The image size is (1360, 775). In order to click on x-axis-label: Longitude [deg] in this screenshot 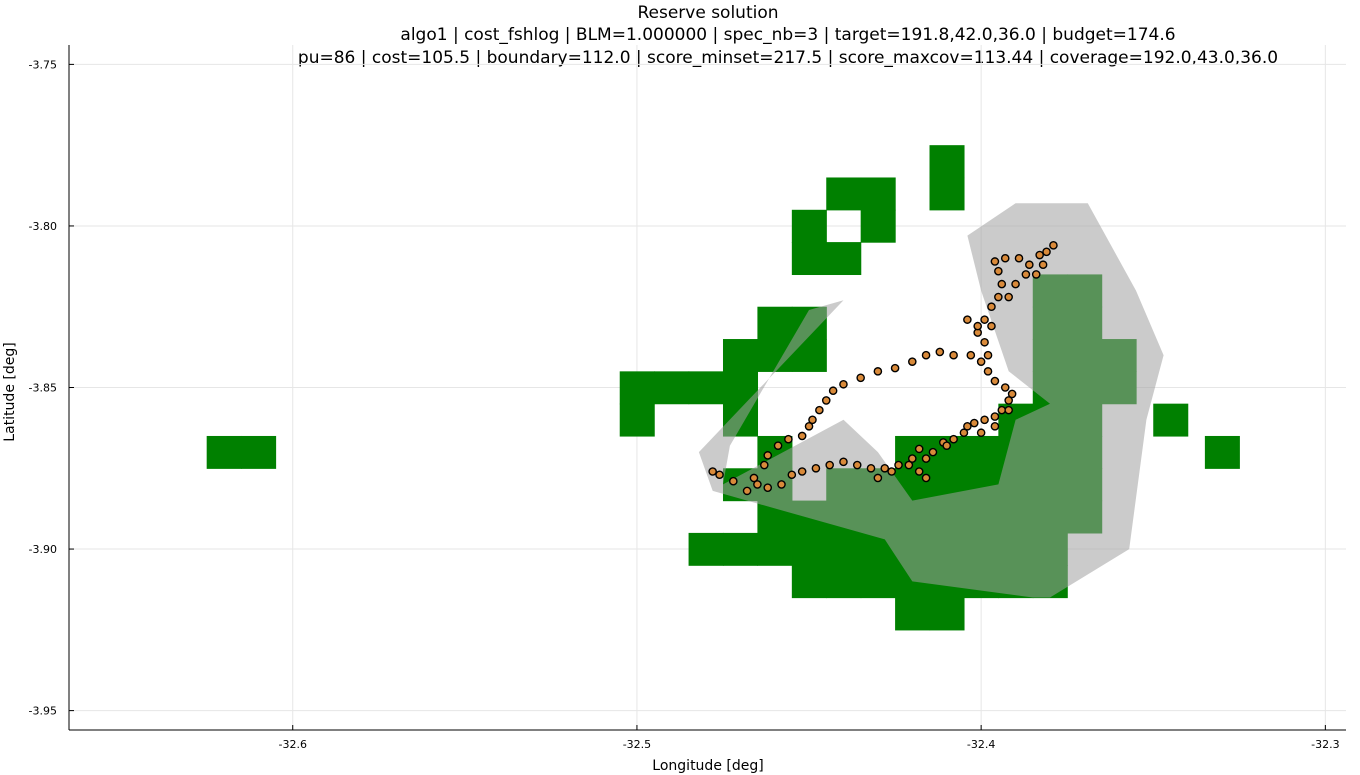, I will do `click(707, 766)`.